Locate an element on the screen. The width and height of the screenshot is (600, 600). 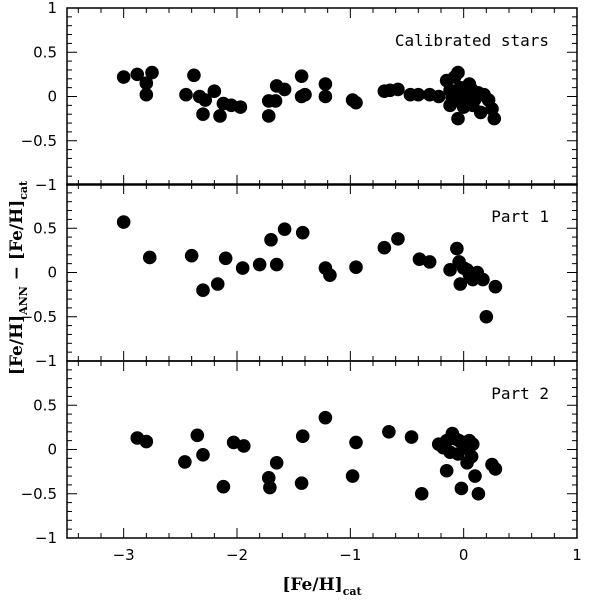
x-tick-label: −2 is located at coordinates (237, 555).